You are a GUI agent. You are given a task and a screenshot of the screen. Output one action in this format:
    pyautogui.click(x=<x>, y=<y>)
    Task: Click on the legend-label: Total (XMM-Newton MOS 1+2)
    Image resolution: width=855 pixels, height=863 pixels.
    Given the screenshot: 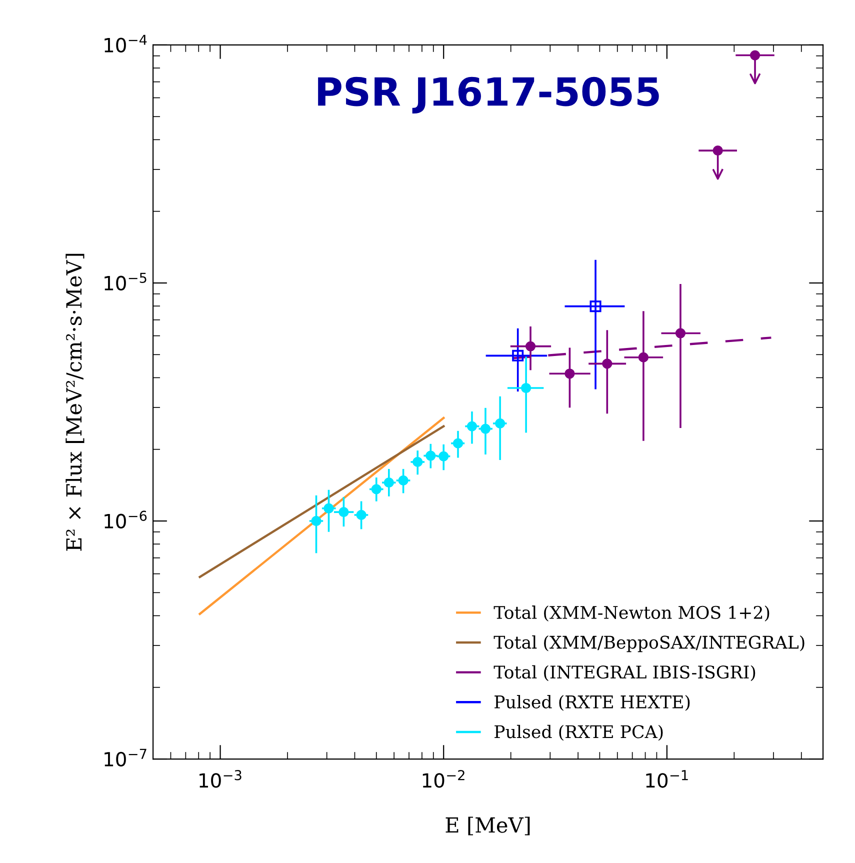 What is the action you would take?
    pyautogui.click(x=632, y=614)
    